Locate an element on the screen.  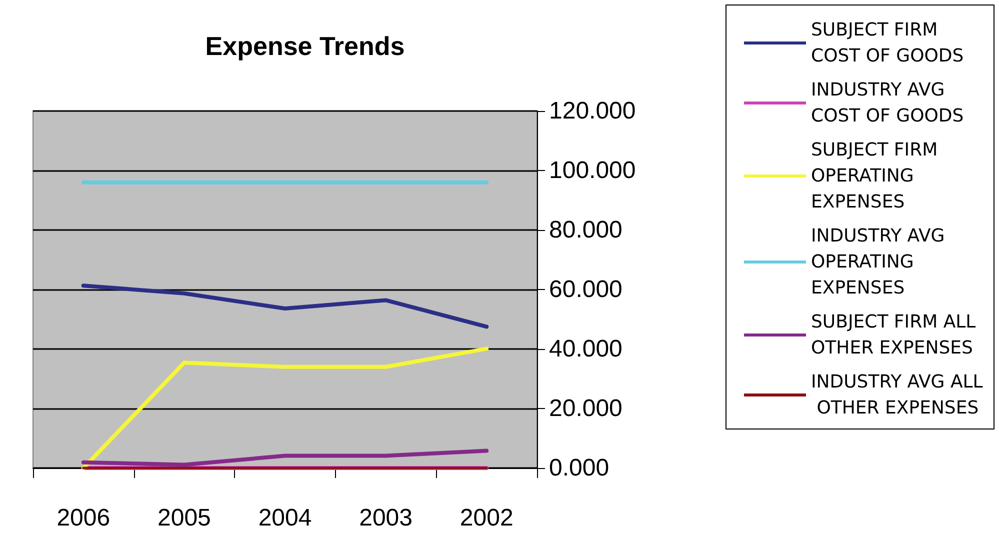
y-tick-label: 60.000 is located at coordinates (585, 289).